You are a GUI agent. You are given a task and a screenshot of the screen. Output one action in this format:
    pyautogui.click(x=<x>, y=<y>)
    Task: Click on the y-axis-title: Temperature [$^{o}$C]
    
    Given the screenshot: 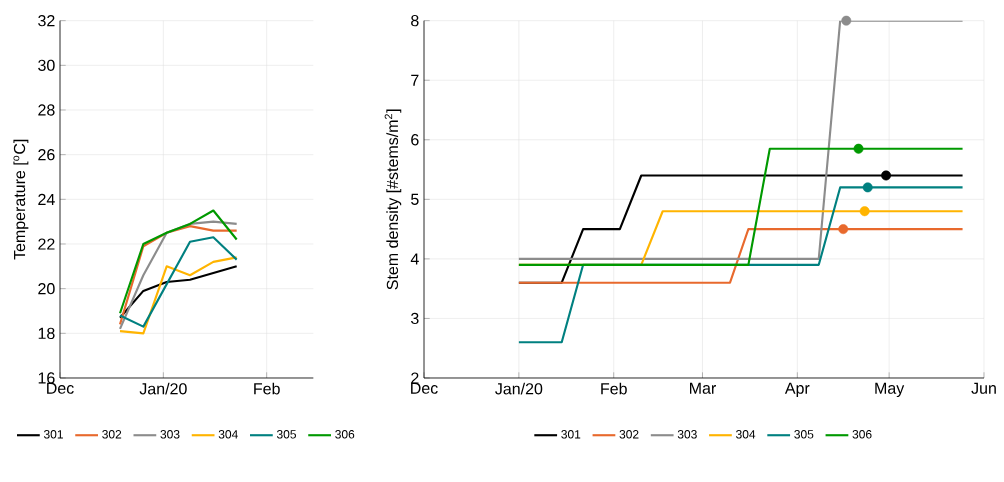 What is the action you would take?
    pyautogui.click(x=21, y=199)
    